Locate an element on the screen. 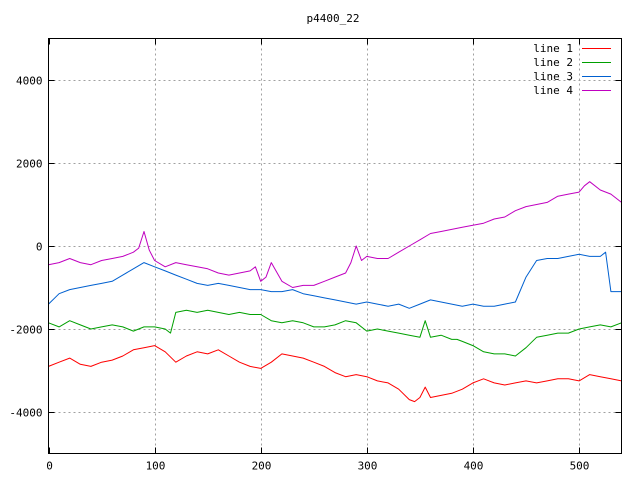  y-tick-label: 0 is located at coordinates (39, 247).